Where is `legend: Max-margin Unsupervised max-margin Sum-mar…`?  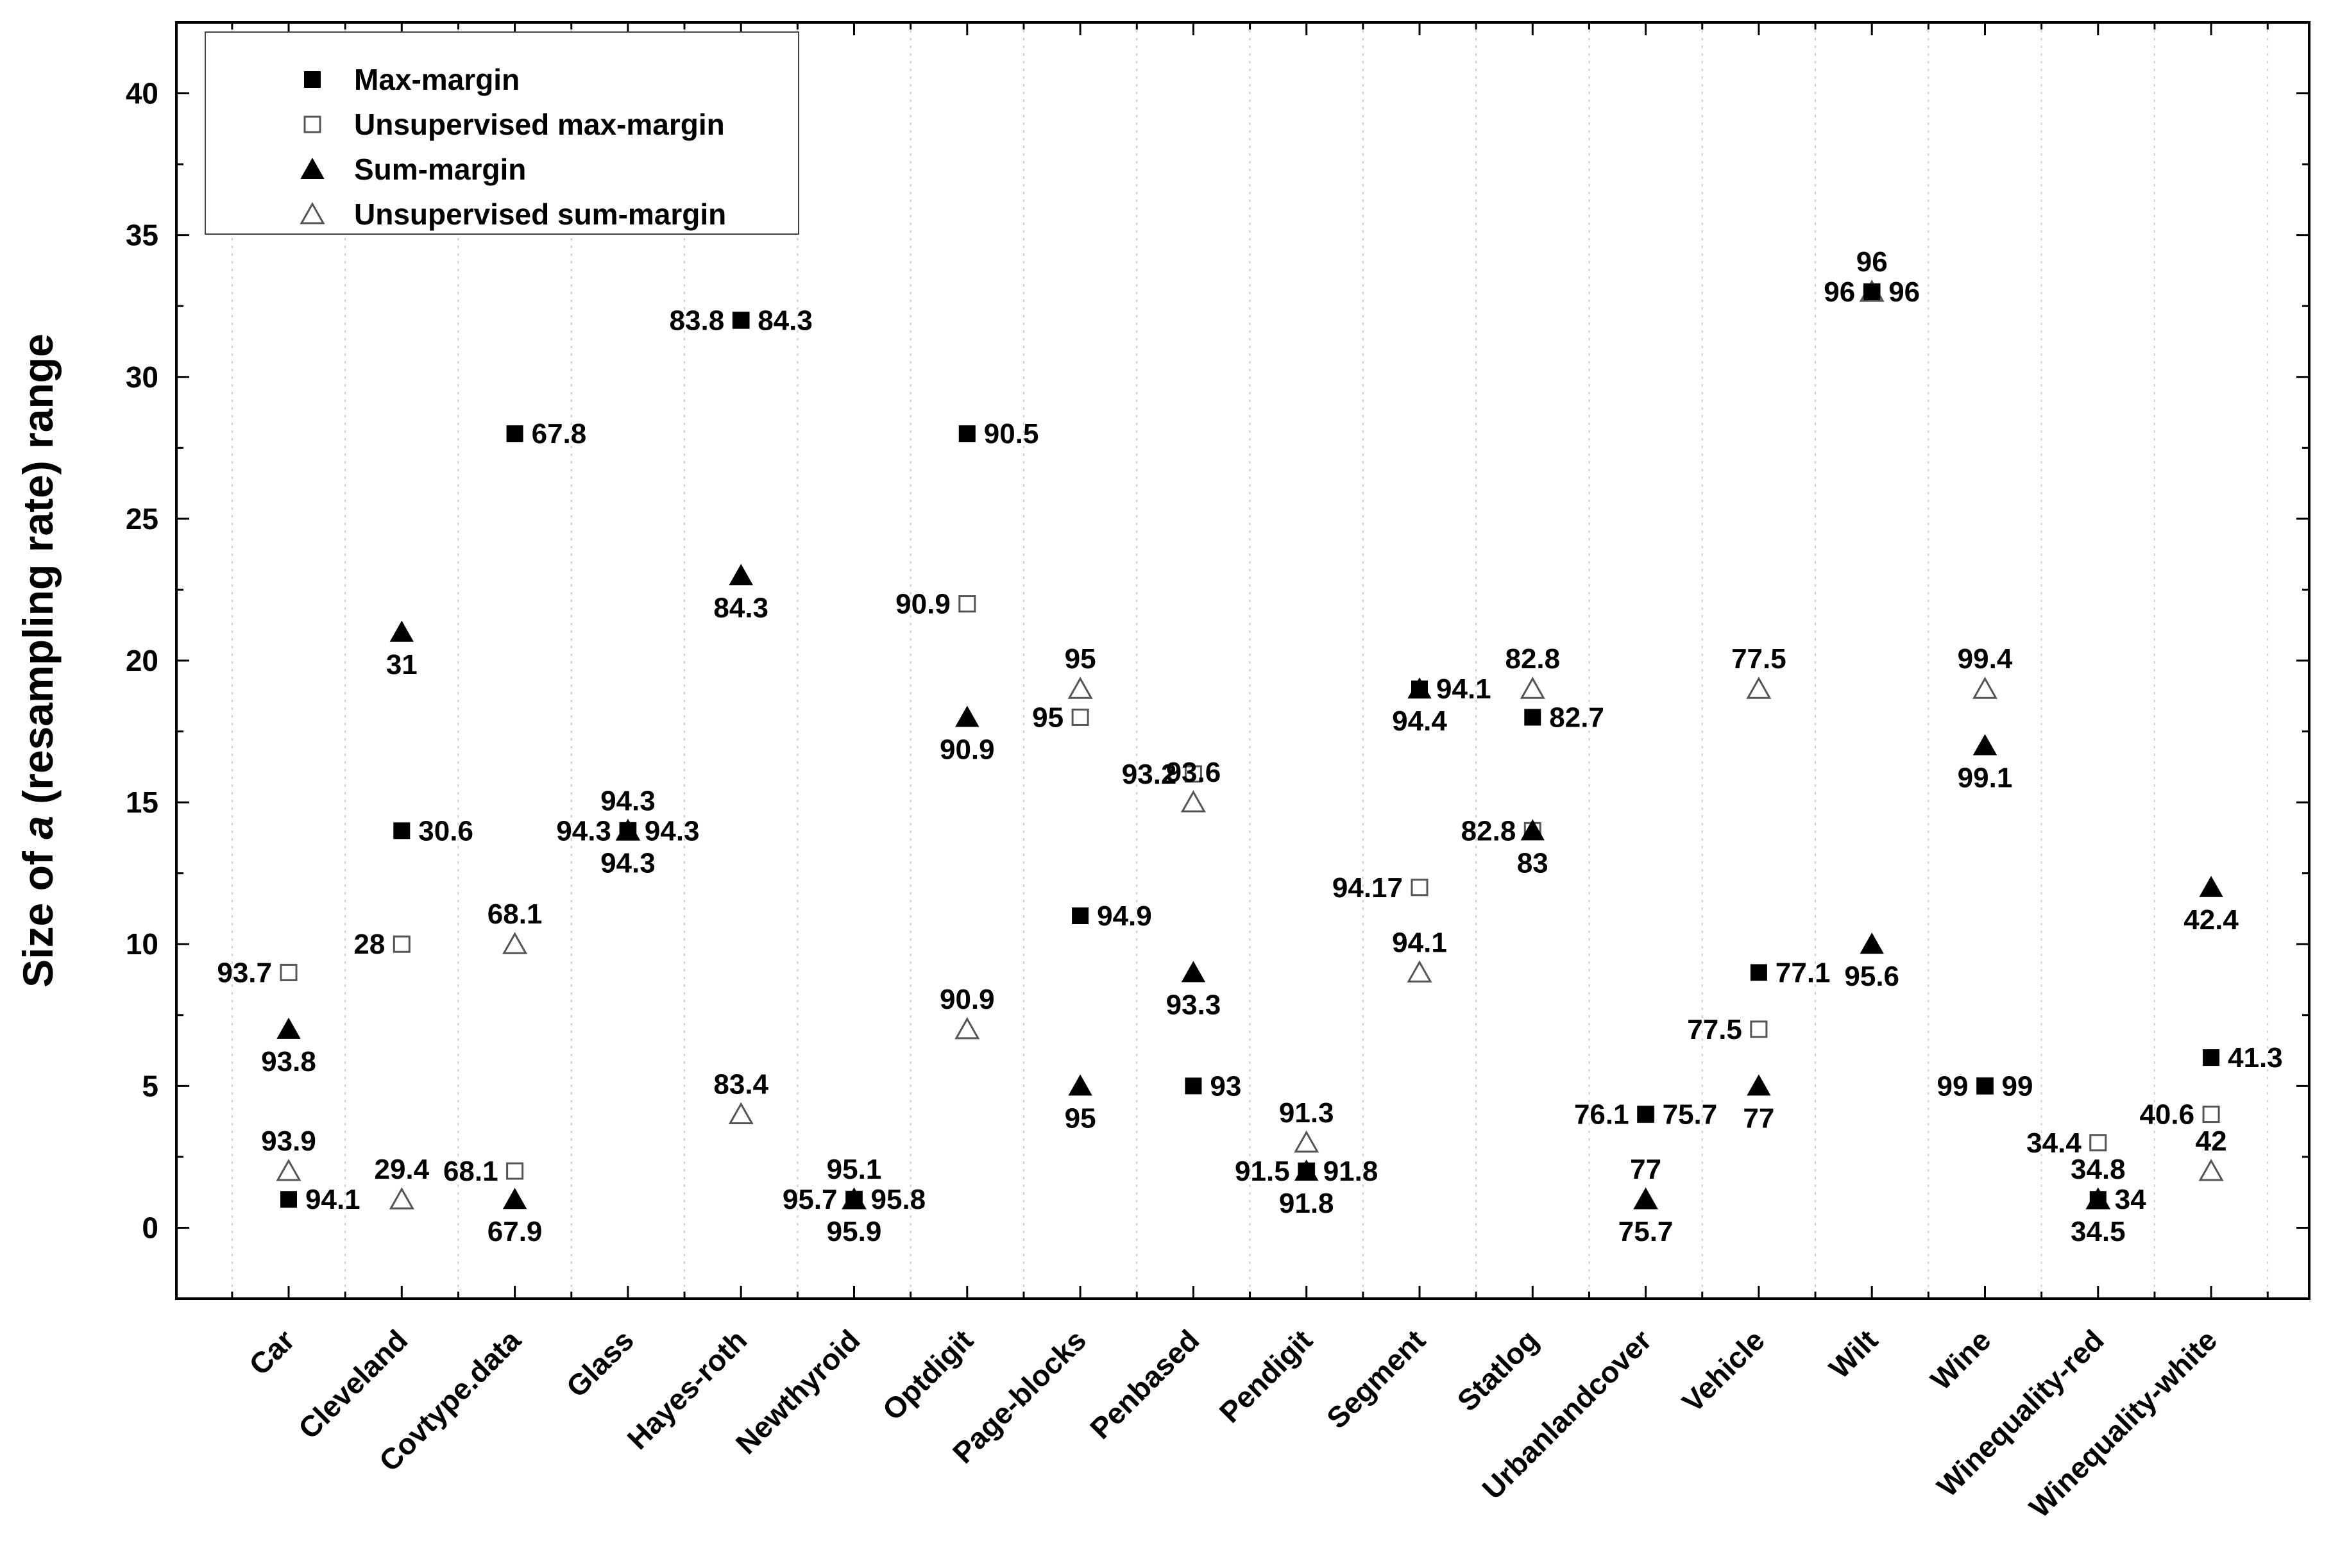 legend: Max-margin Unsupervised max-margin Sum-mar… is located at coordinates (502, 133).